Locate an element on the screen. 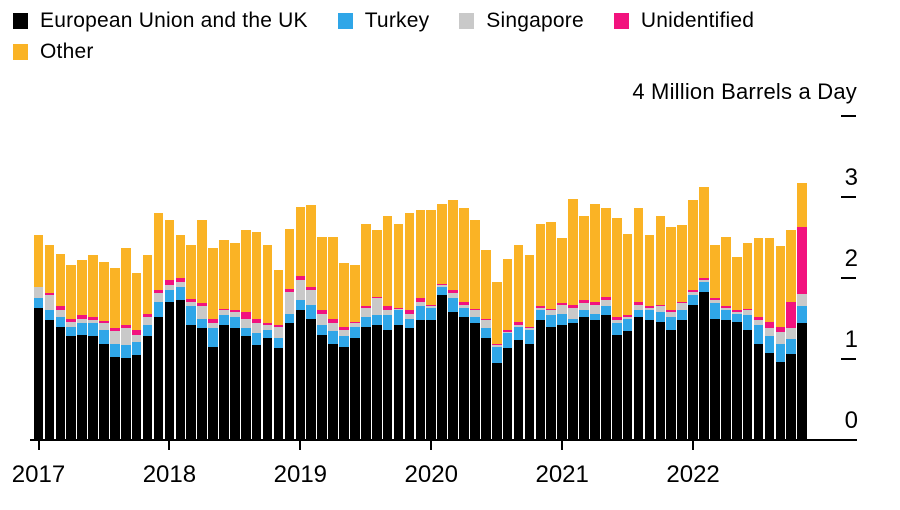 This screenshot has height=510, width=900. legend-label-eu-uk: European Union and the UK is located at coordinates (174, 20).